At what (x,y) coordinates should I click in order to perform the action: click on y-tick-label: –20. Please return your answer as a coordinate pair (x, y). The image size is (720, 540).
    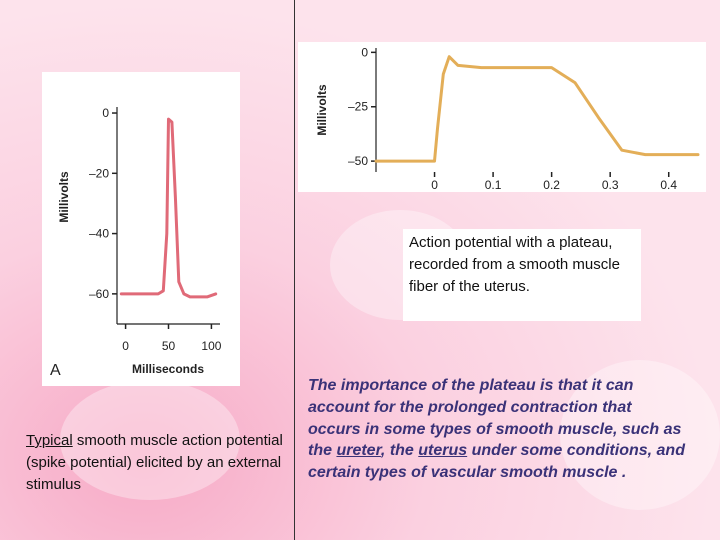
    Looking at the image, I should click on (99, 173).